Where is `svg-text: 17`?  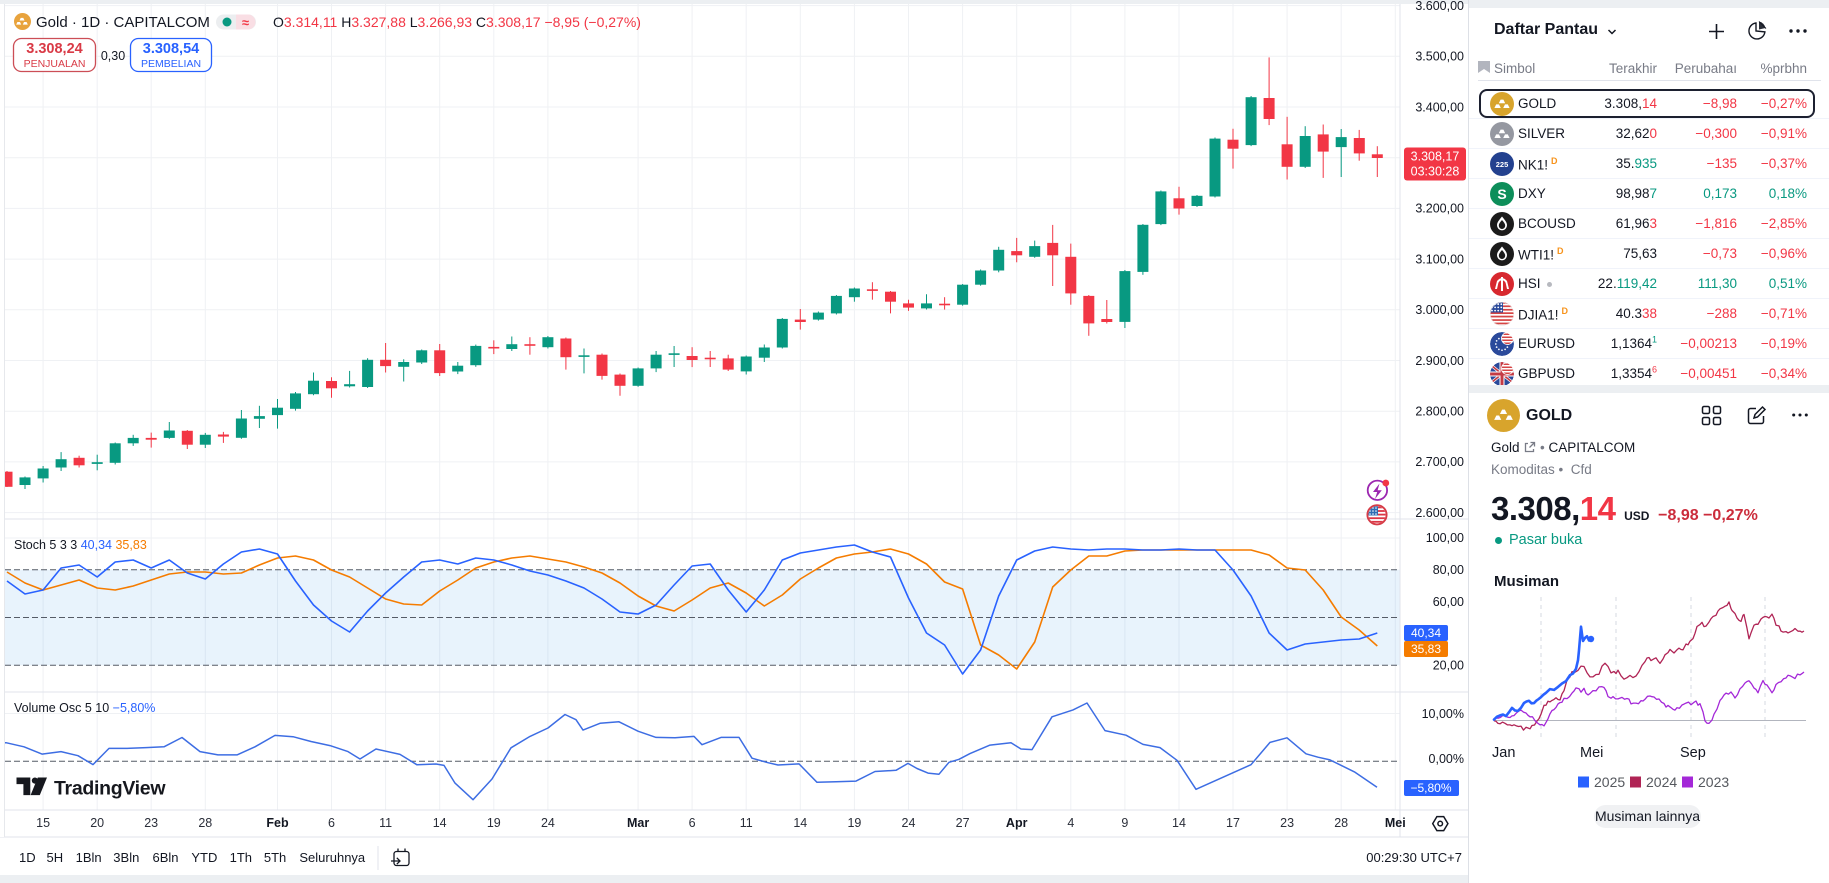 svg-text: 17 is located at coordinates (1233, 823).